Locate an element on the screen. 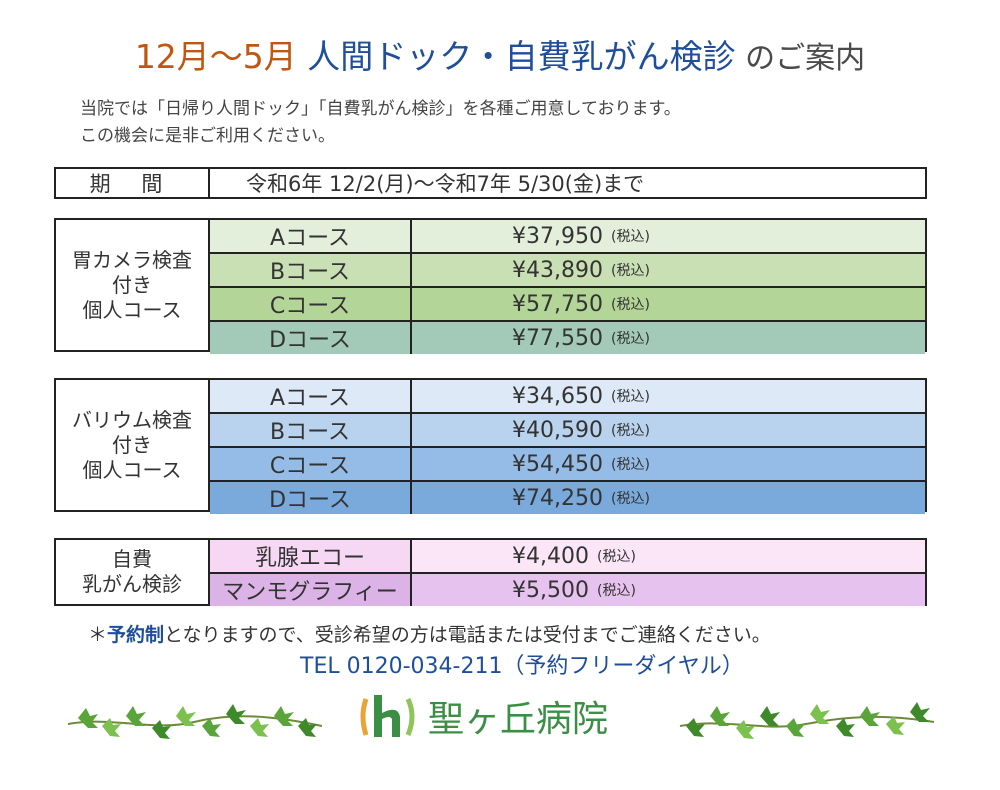  course-row: Dコース ¥74,250 (税込) is located at coordinates (567, 498).